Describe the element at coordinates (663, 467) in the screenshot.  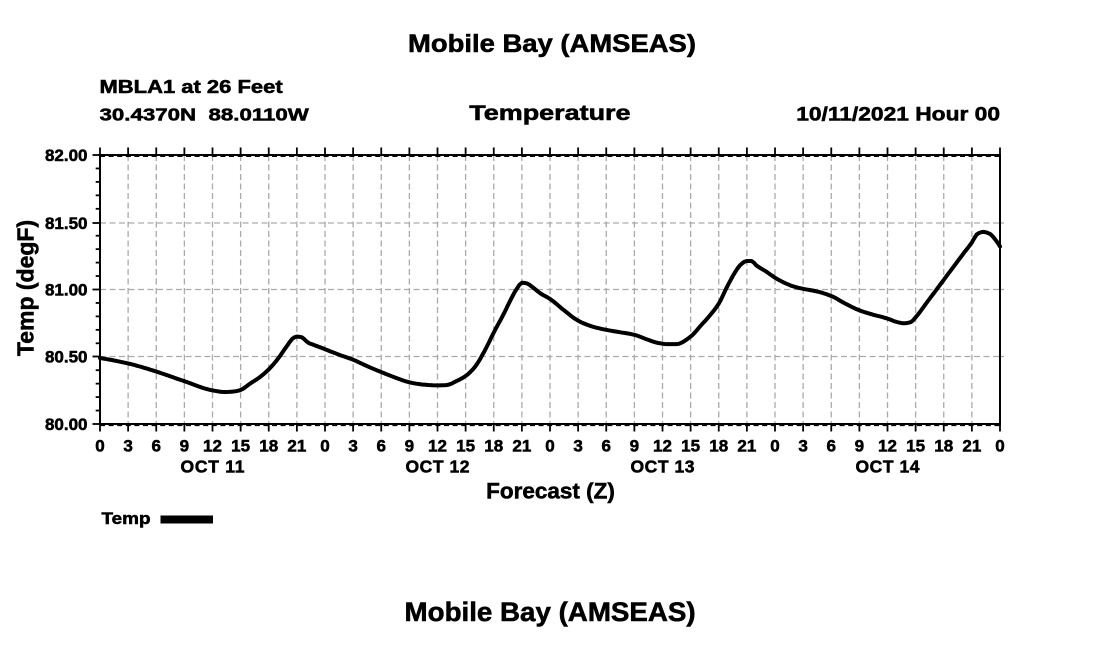
I see `svg-text: OCT 13` at that location.